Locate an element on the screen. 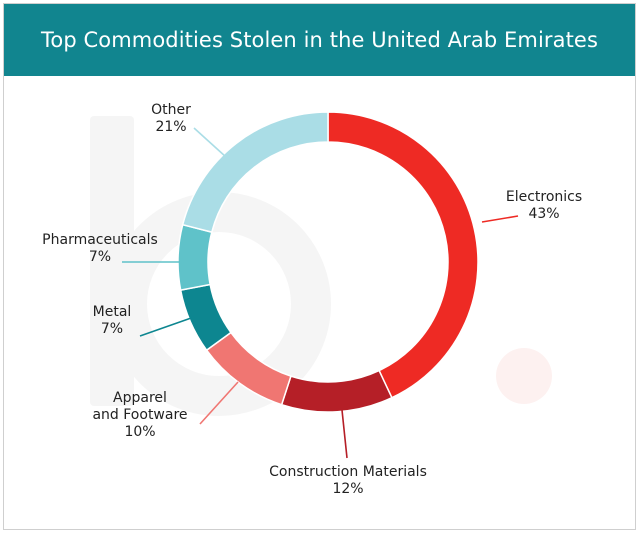  slice-value: 10% is located at coordinates (139, 432).